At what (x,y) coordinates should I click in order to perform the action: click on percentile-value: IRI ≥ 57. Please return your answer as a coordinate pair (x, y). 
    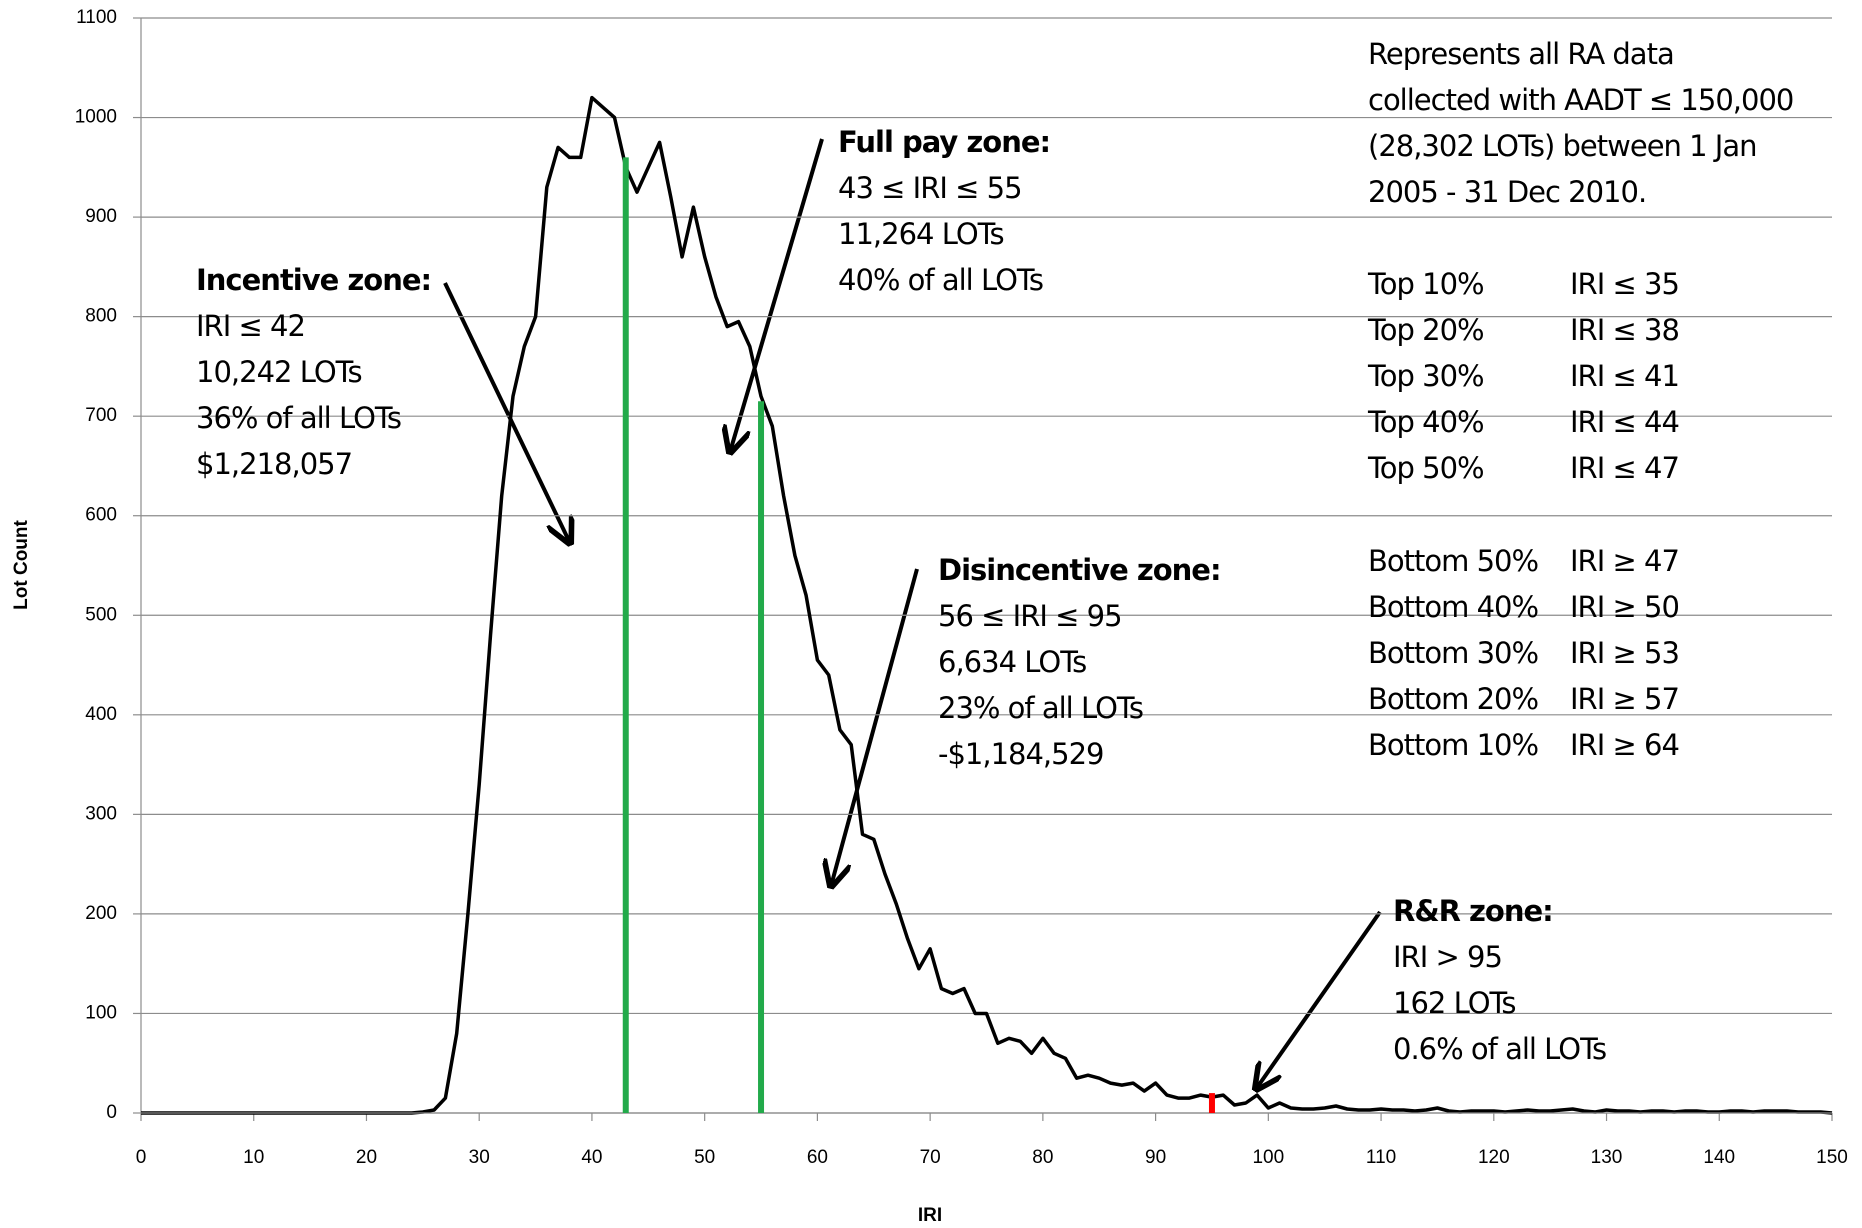
    Looking at the image, I should click on (1624, 699).